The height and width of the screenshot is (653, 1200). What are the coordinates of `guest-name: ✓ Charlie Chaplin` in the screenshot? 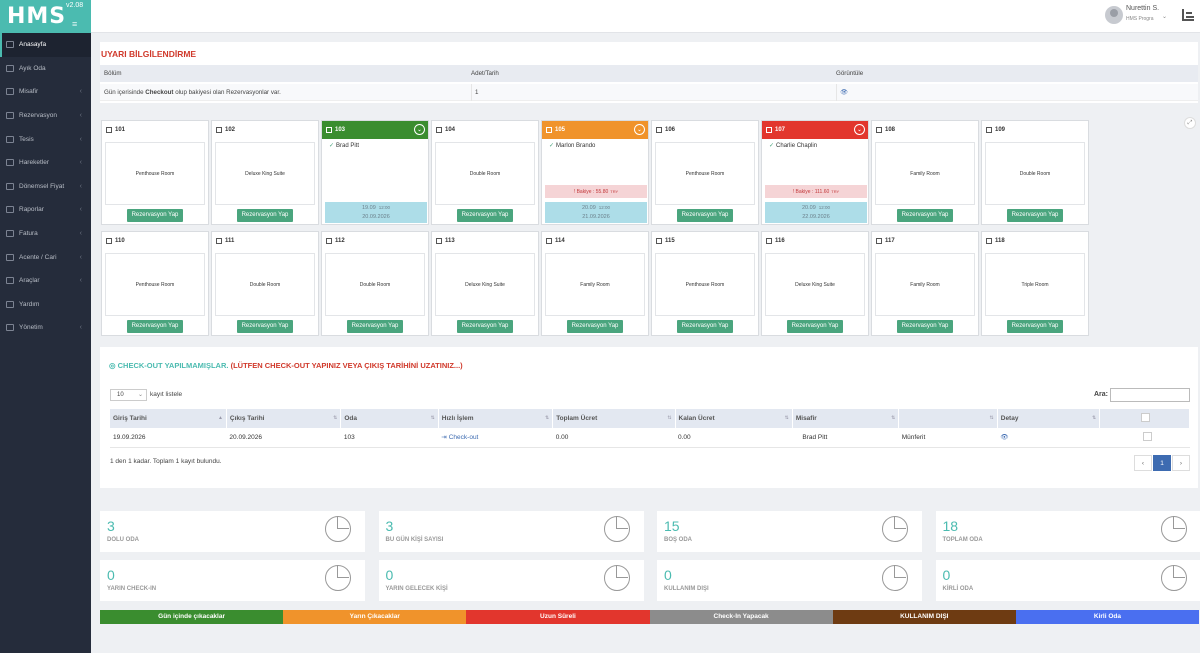 It's located at (793, 146).